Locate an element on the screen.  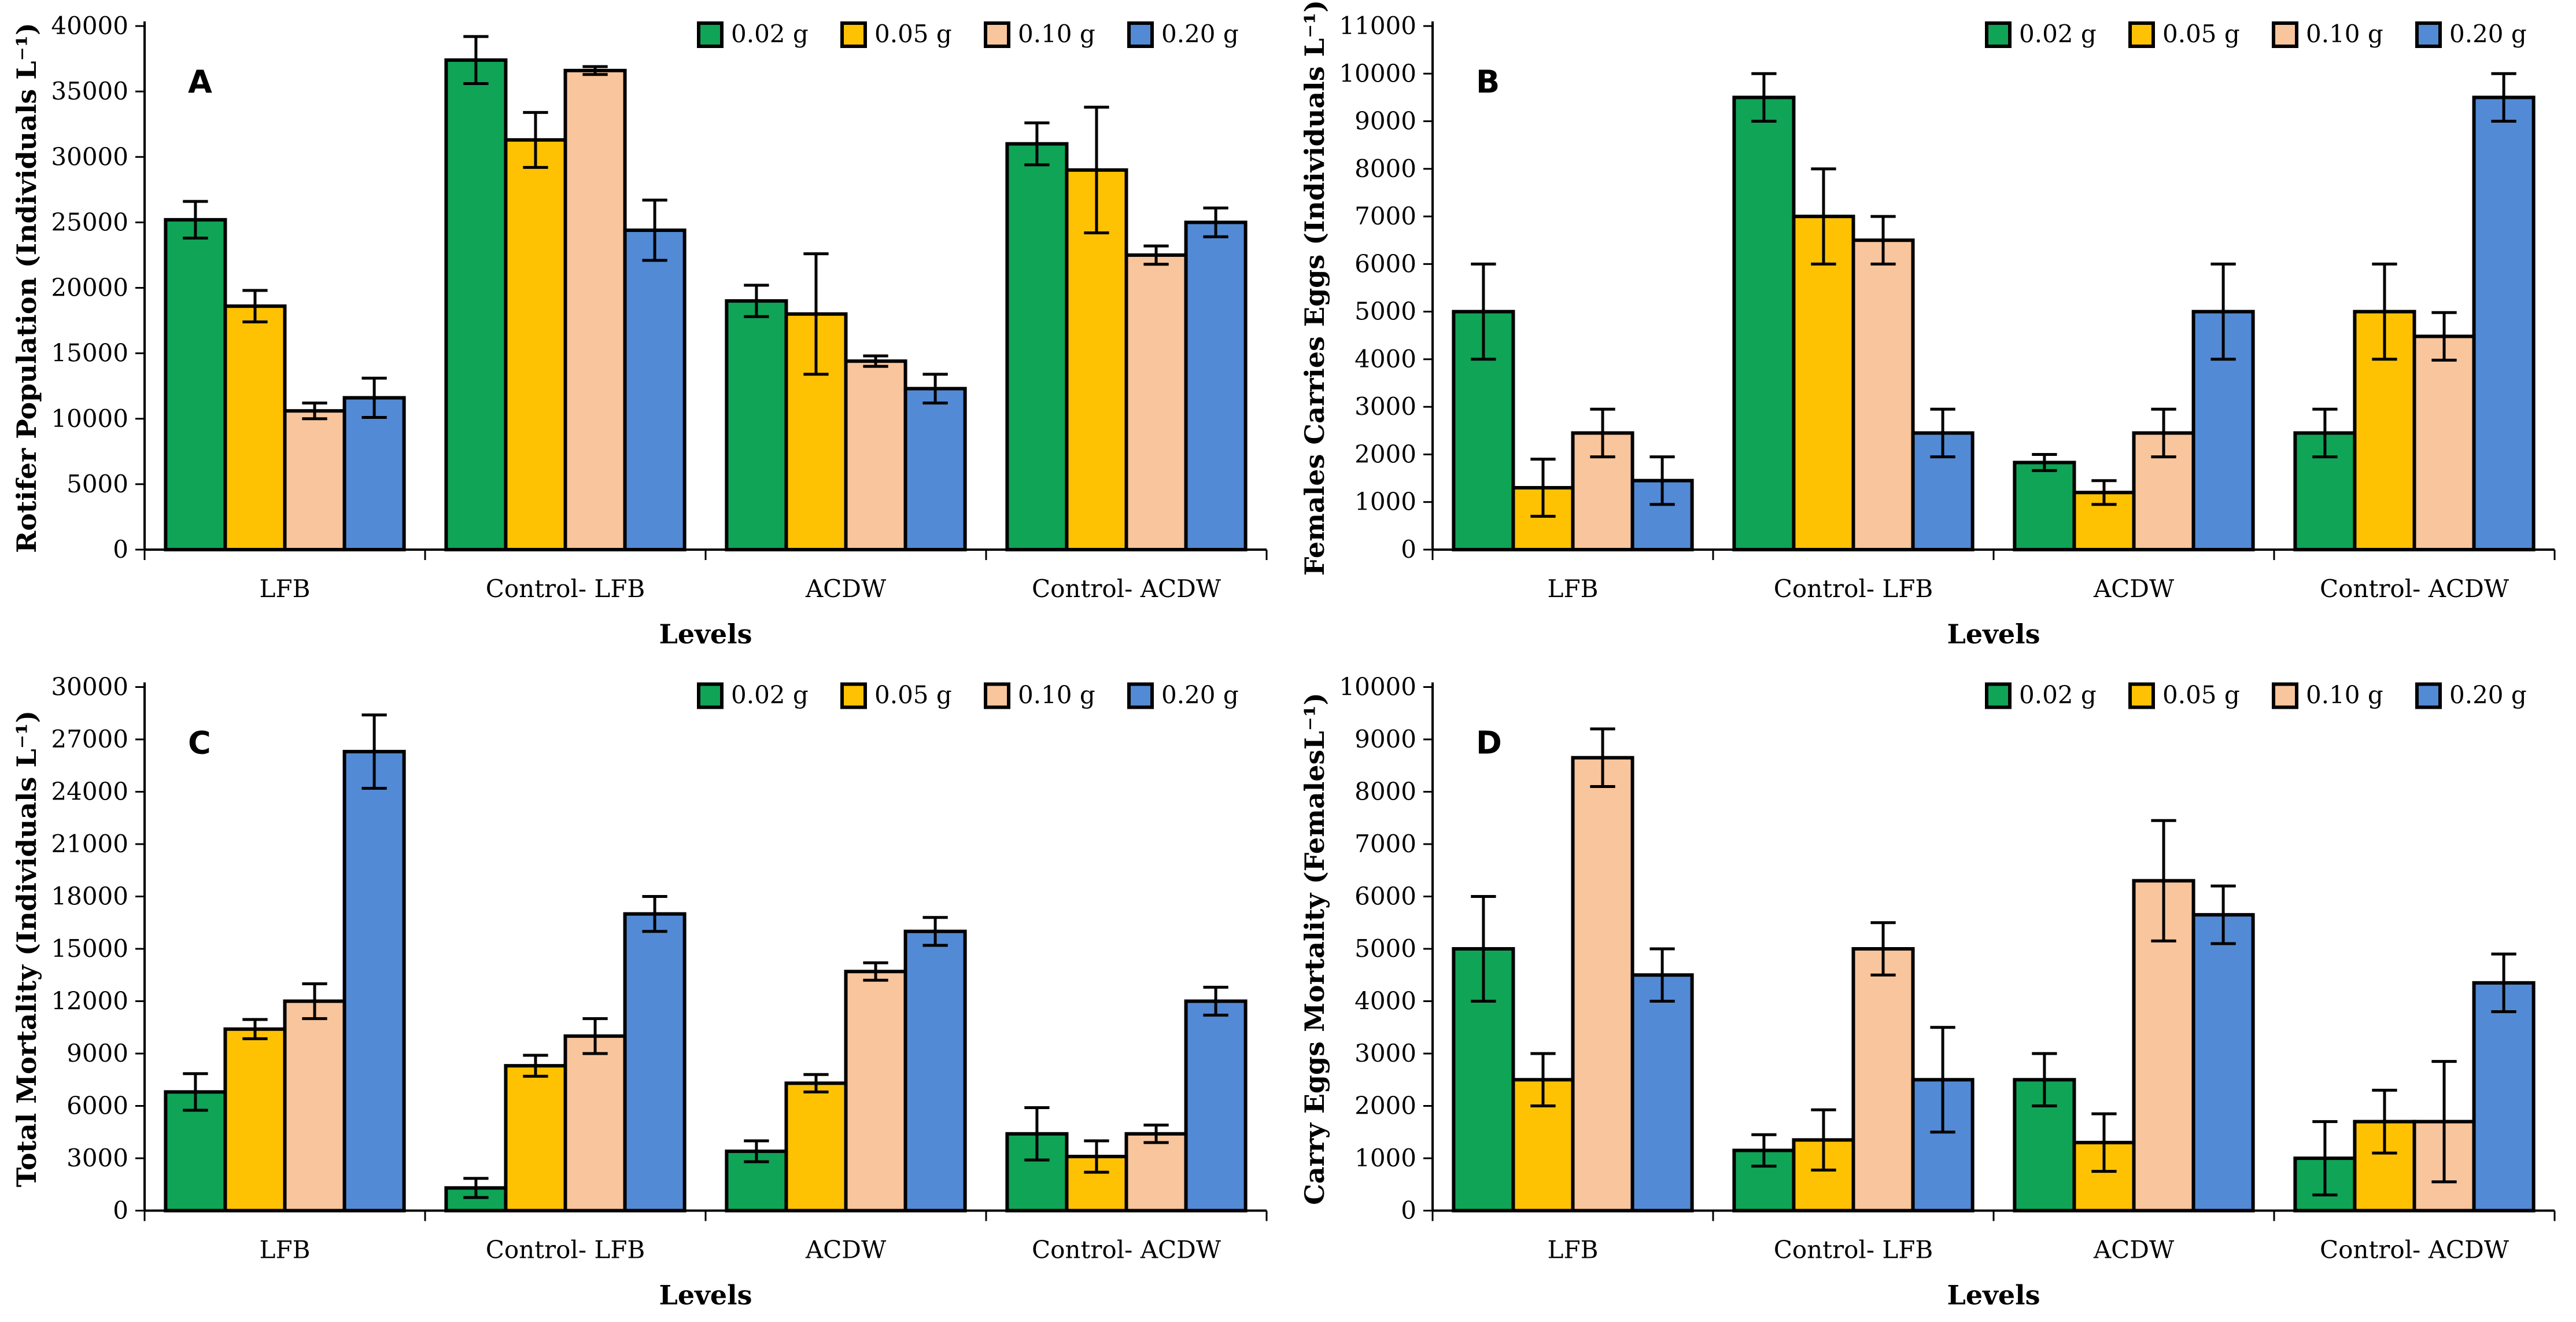
y-tick-label: 11000 is located at coordinates (1377, 26).